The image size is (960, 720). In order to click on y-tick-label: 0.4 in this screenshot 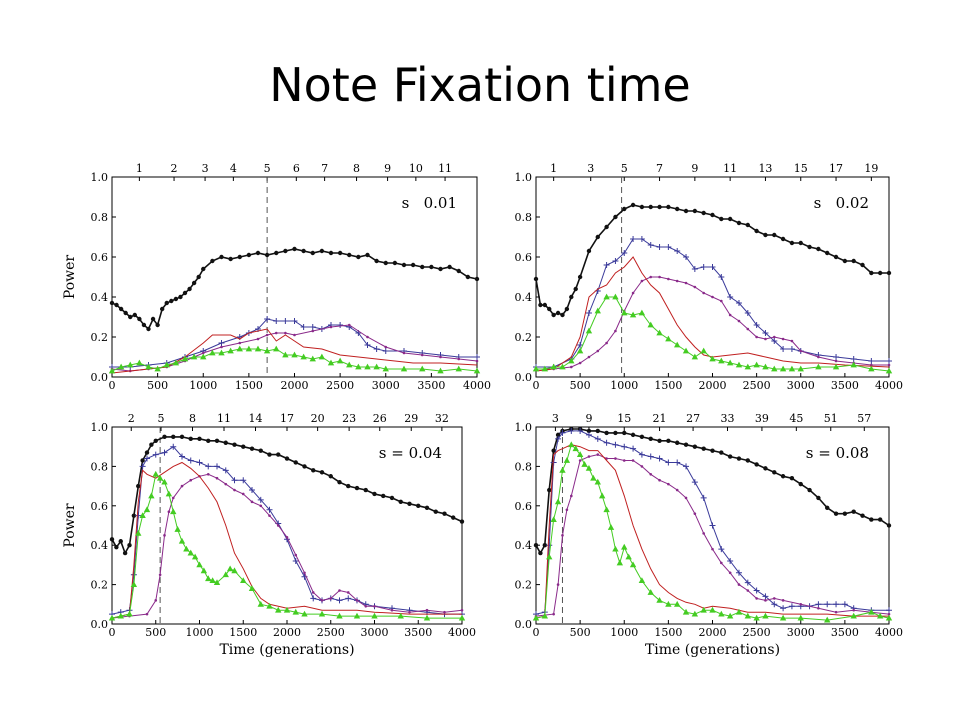, I will do `click(524, 545)`.